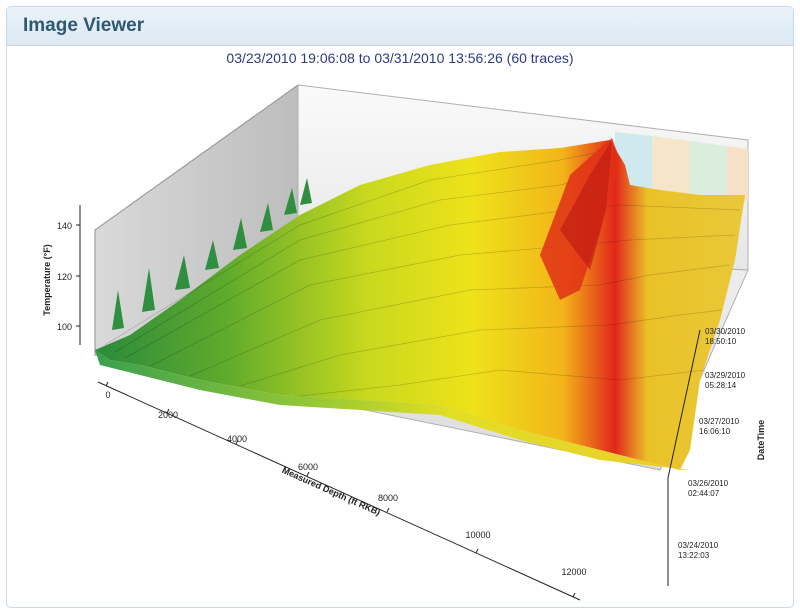 This screenshot has width=800, height=614. I want to click on z-tick-label: 03/30/2010 18:50:10, so click(725, 336).